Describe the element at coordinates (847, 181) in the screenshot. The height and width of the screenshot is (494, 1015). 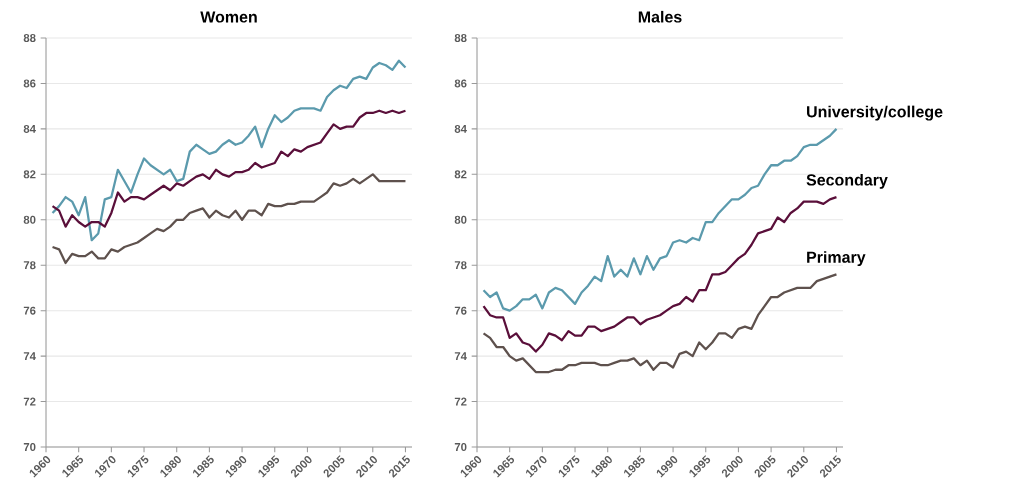
I see `series-label: Secondary` at that location.